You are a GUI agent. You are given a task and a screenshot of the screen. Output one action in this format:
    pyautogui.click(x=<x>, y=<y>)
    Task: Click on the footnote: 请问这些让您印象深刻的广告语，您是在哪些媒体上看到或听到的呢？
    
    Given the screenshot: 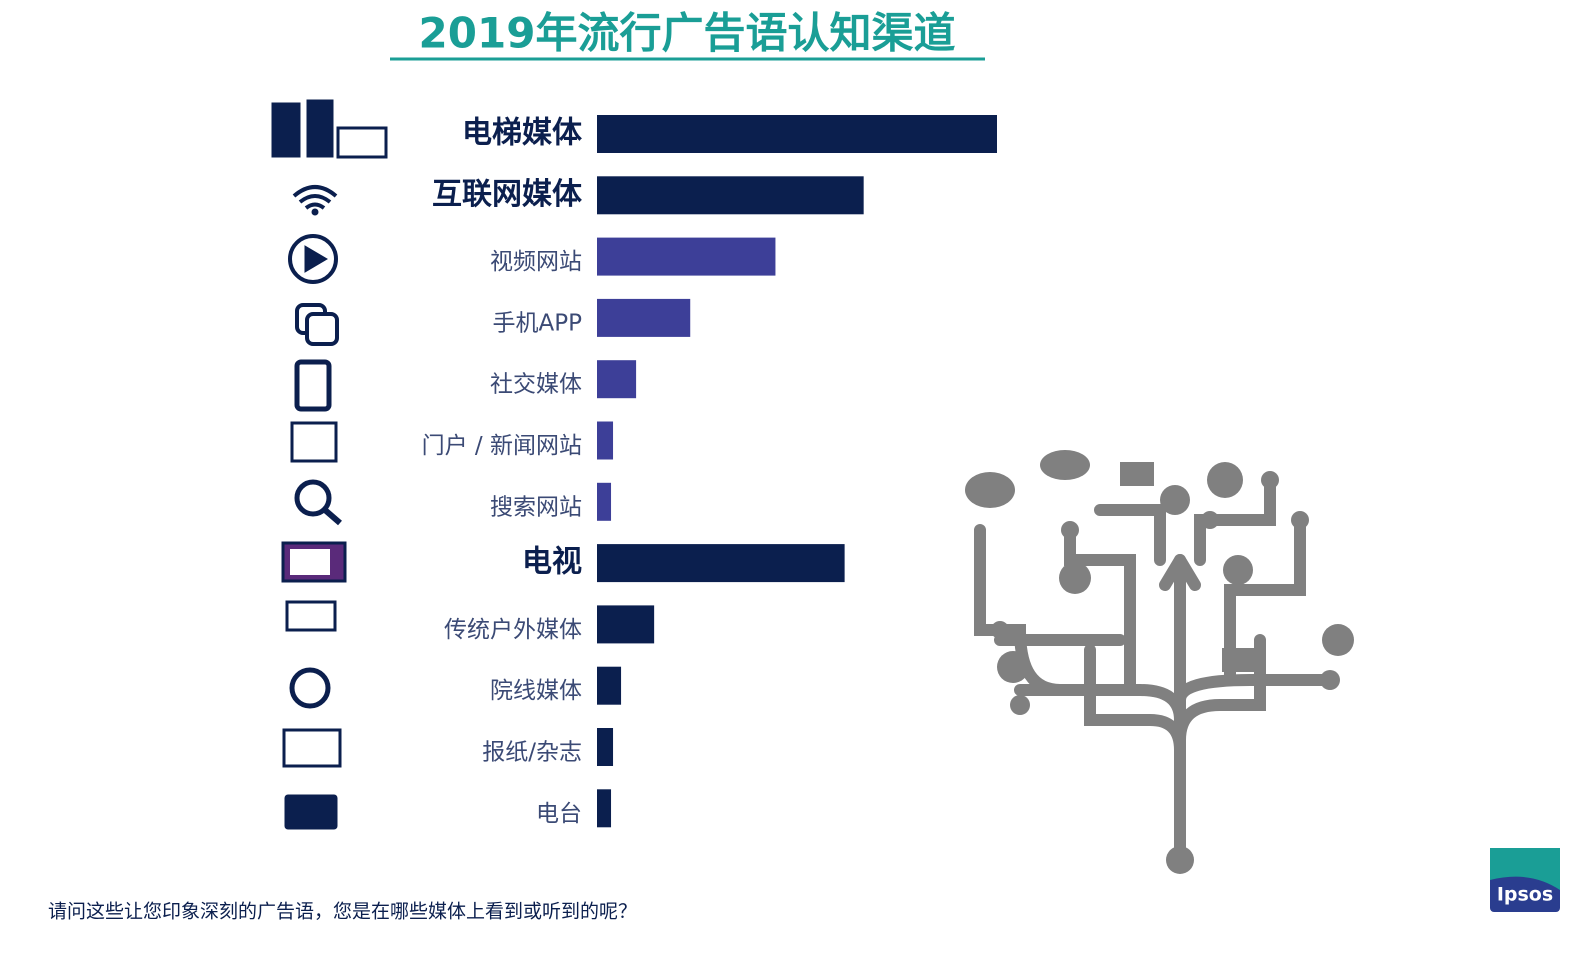 What is the action you would take?
    pyautogui.click(x=342, y=912)
    